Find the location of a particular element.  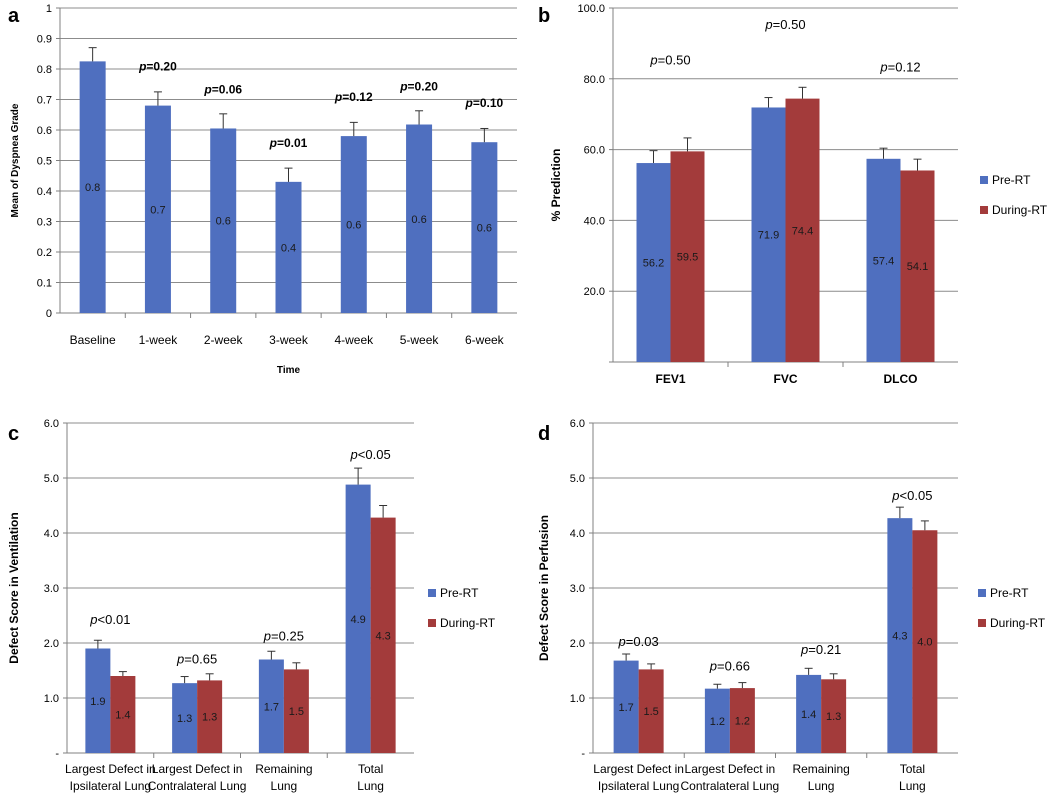

y-tick-label-b: 20.0 is located at coordinates (594, 292).